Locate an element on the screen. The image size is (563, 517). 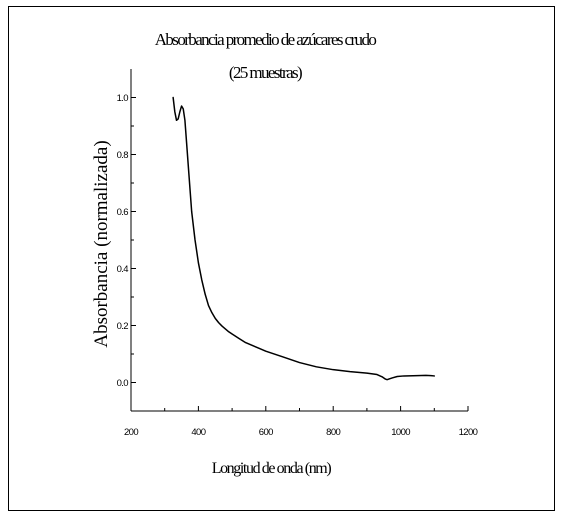
x-ticks: 200 400 600 800 1000 1200 is located at coordinates (301, 422).